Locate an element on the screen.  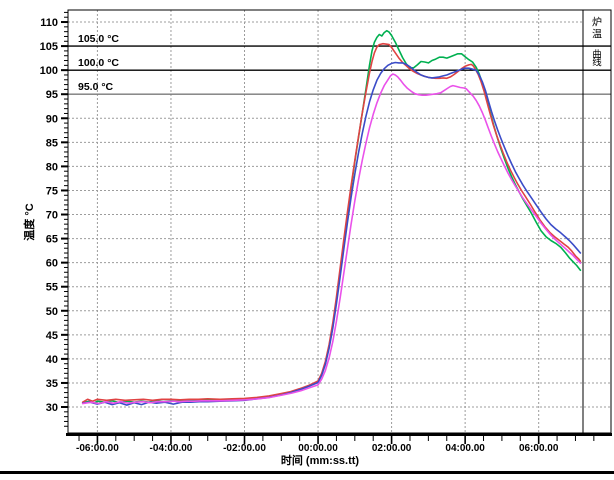
y-axis-tick-label: 45 is located at coordinates (52, 336).